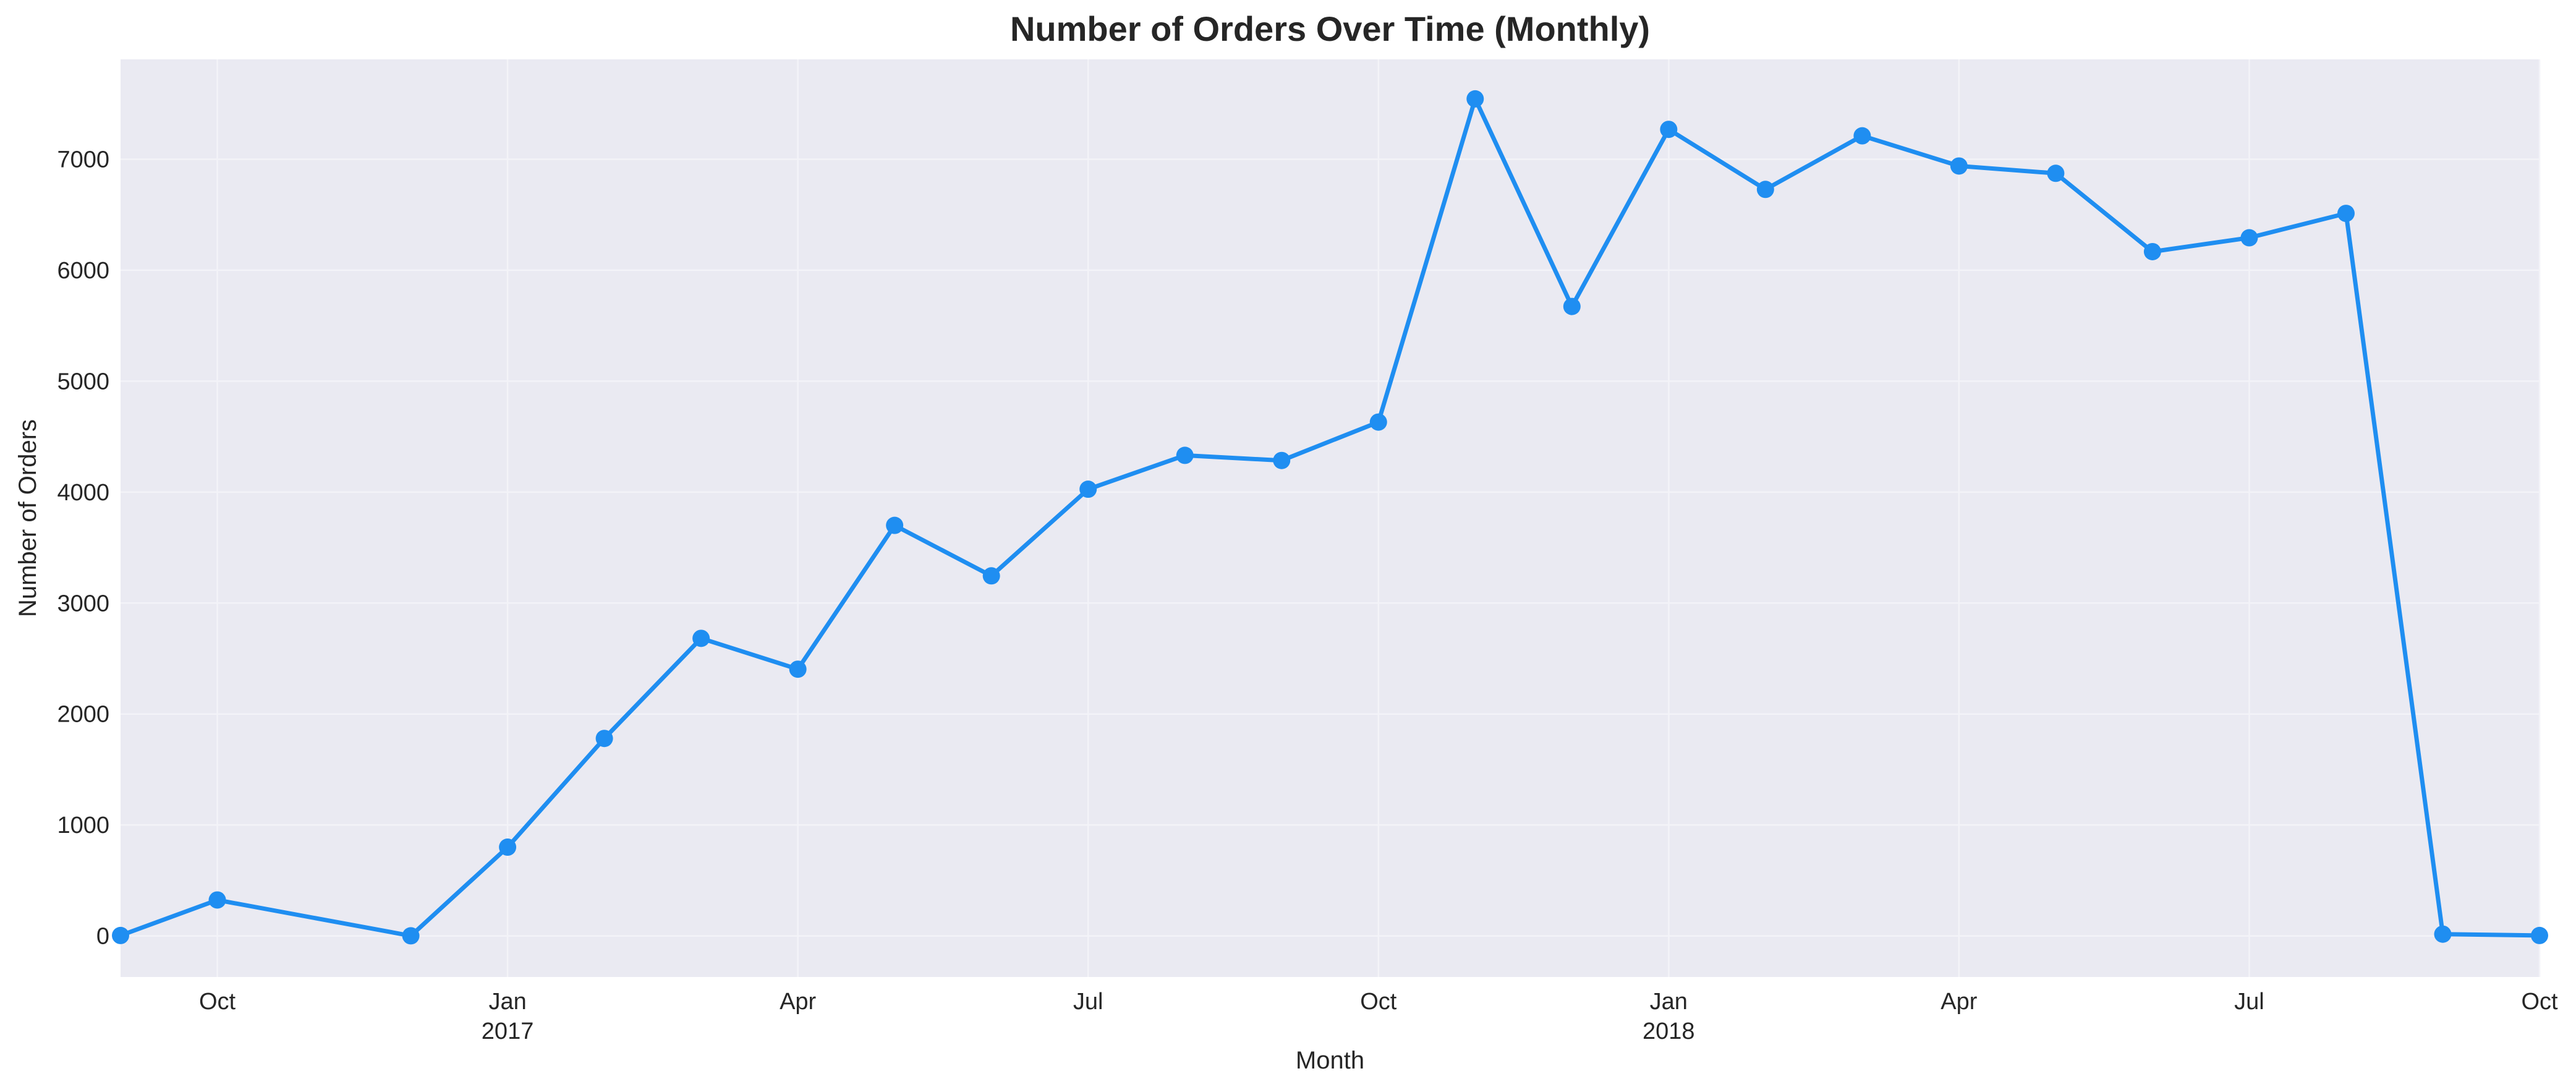 The height and width of the screenshot is (1092, 2576). Describe the element at coordinates (83, 382) in the screenshot. I see `y-tick-label: 5000` at that location.